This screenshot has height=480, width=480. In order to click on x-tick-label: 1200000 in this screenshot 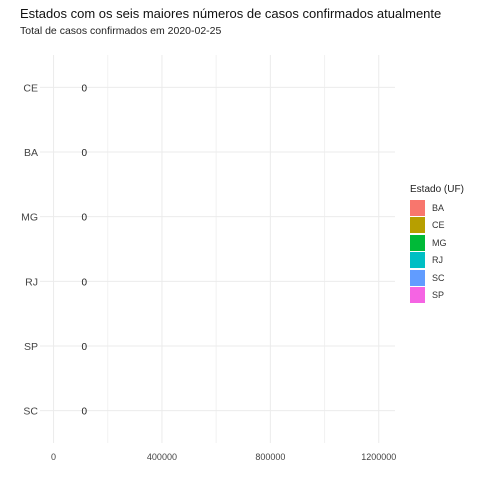, I will do `click(378, 457)`.